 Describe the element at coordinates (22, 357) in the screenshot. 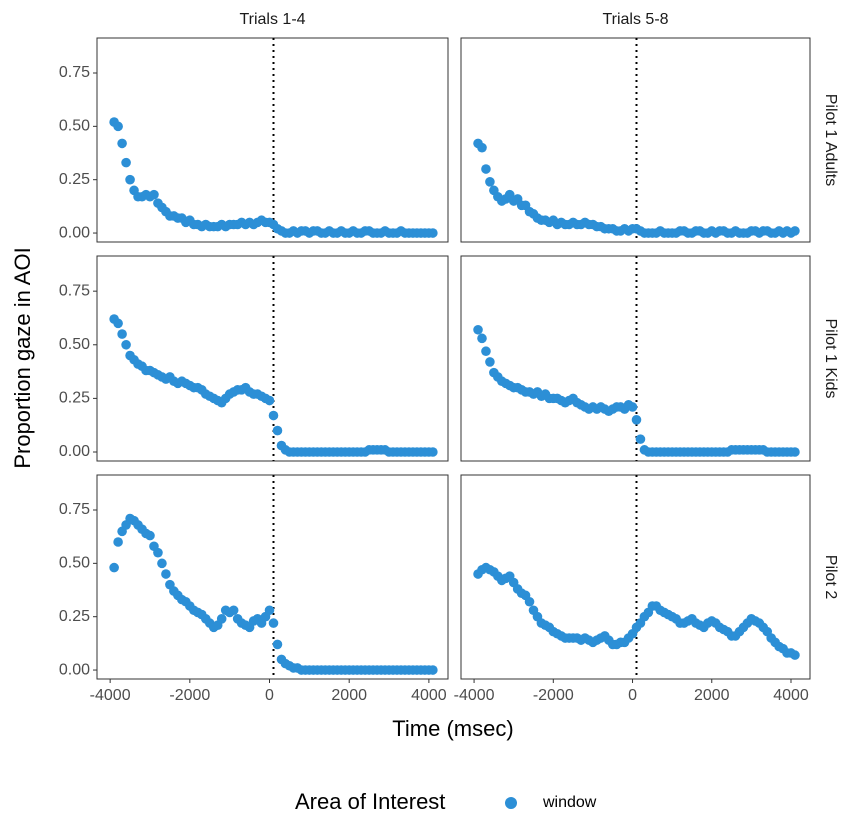

I see `y-axis-label: Proportion gaze in AOI` at that location.